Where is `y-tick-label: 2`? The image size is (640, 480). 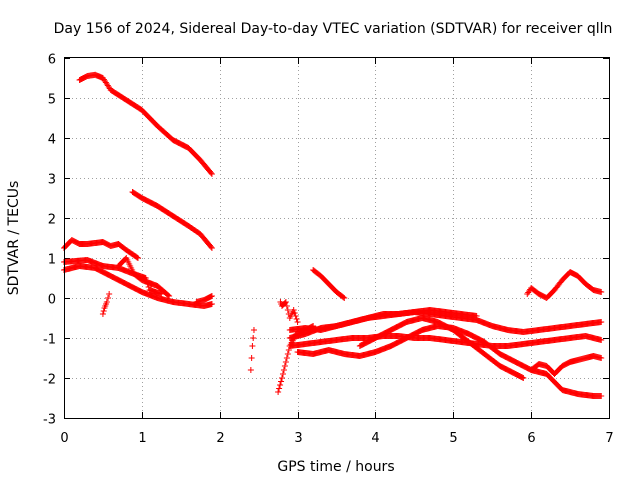 y-tick-label: 2 is located at coordinates (52, 220).